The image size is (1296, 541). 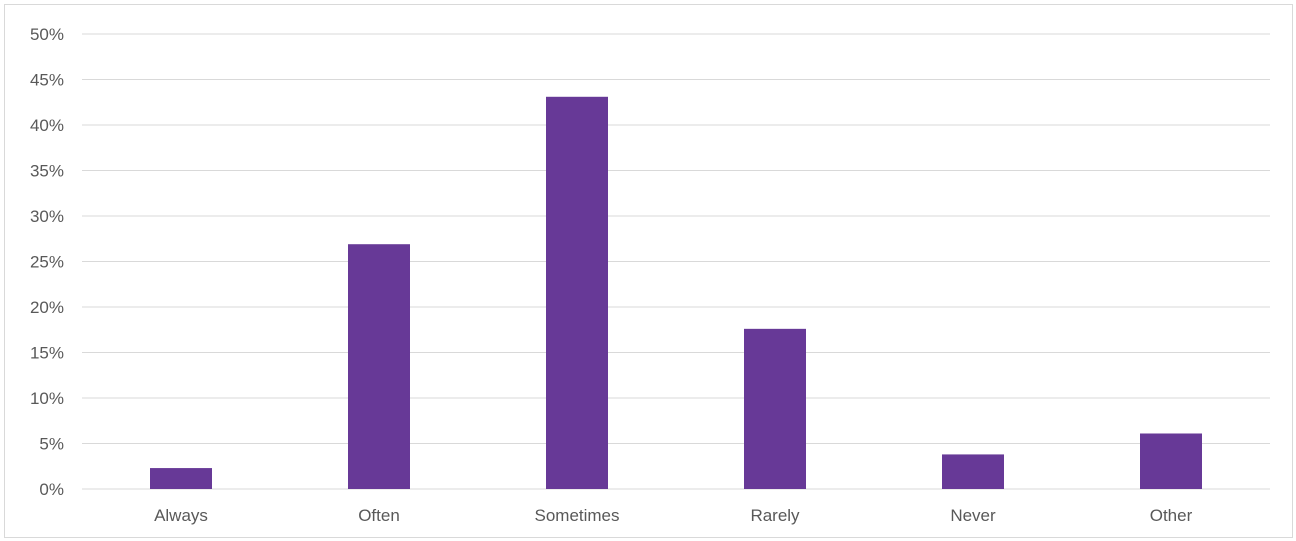 I want to click on y-tick-label: 25%, so click(x=47, y=262).